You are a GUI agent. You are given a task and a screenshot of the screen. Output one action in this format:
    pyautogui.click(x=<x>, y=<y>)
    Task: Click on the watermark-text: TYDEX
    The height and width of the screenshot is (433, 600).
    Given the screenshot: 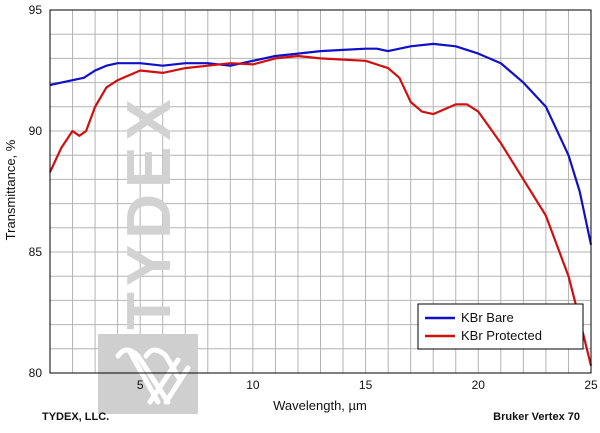 What is the action you would take?
    pyautogui.click(x=149, y=211)
    